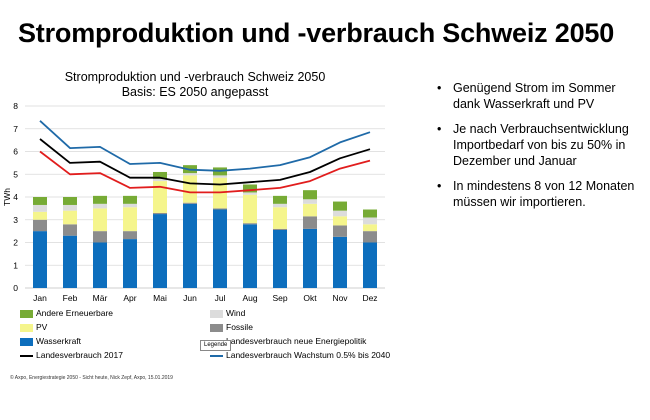 This screenshot has width=650, height=420. I want to click on legend-tooltip: Legende, so click(216, 345).